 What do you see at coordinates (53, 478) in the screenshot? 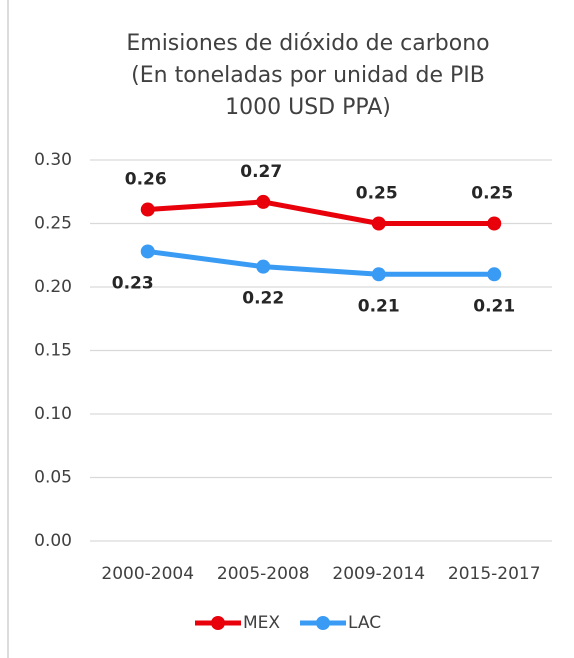
I see `y-tick-label: 0.05` at bounding box center [53, 478].